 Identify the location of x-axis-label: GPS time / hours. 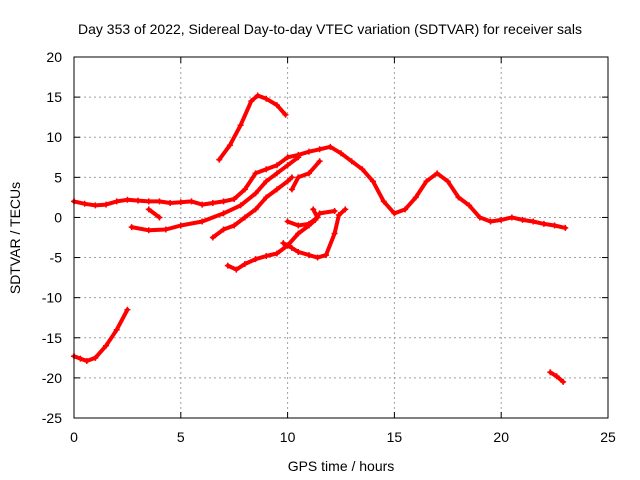
(341, 466).